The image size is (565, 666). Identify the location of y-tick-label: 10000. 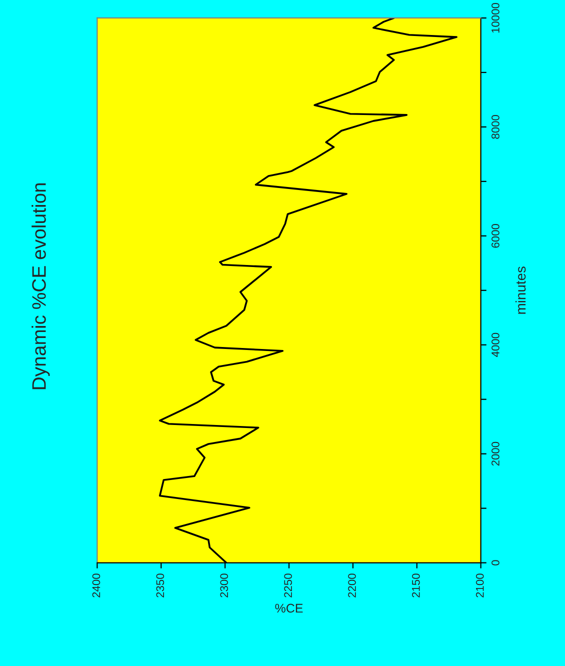
(496, 17).